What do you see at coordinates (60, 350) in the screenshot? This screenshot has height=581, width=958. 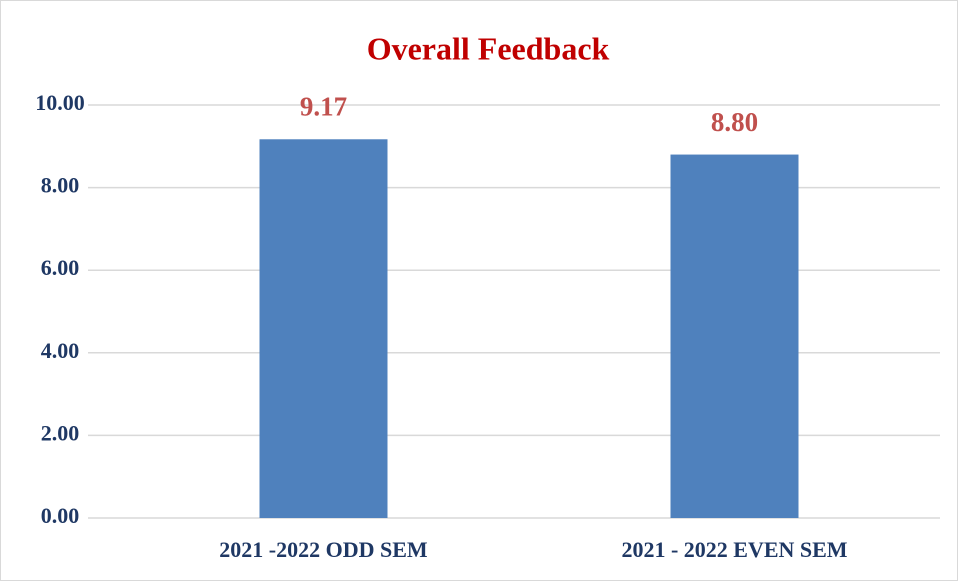 I see `y-tick-label: 4.00` at bounding box center [60, 350].